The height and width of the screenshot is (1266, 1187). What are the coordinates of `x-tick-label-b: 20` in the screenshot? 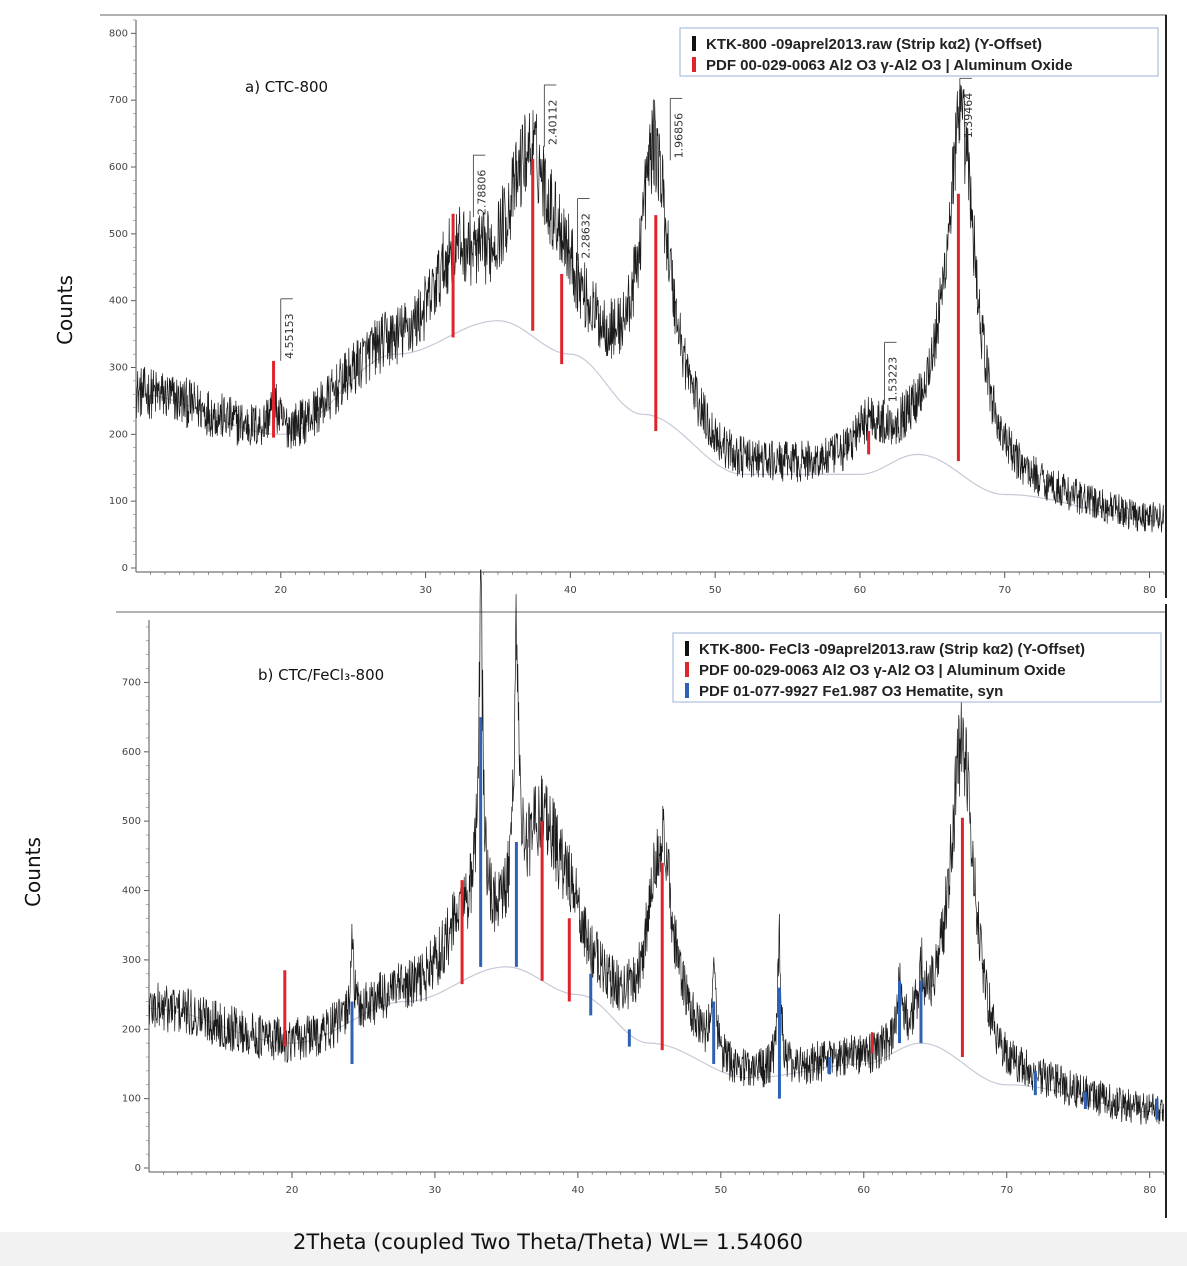 It's located at (292, 1190).